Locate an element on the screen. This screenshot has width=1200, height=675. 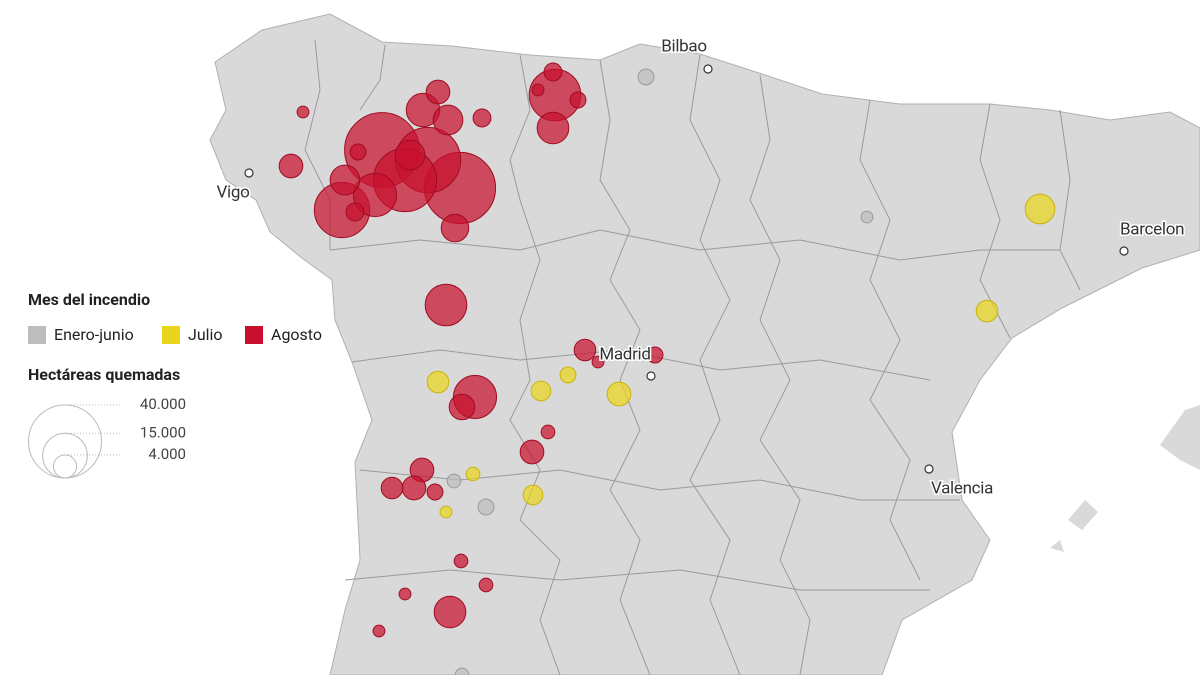
legend-label: Julio is located at coordinates (205, 334).